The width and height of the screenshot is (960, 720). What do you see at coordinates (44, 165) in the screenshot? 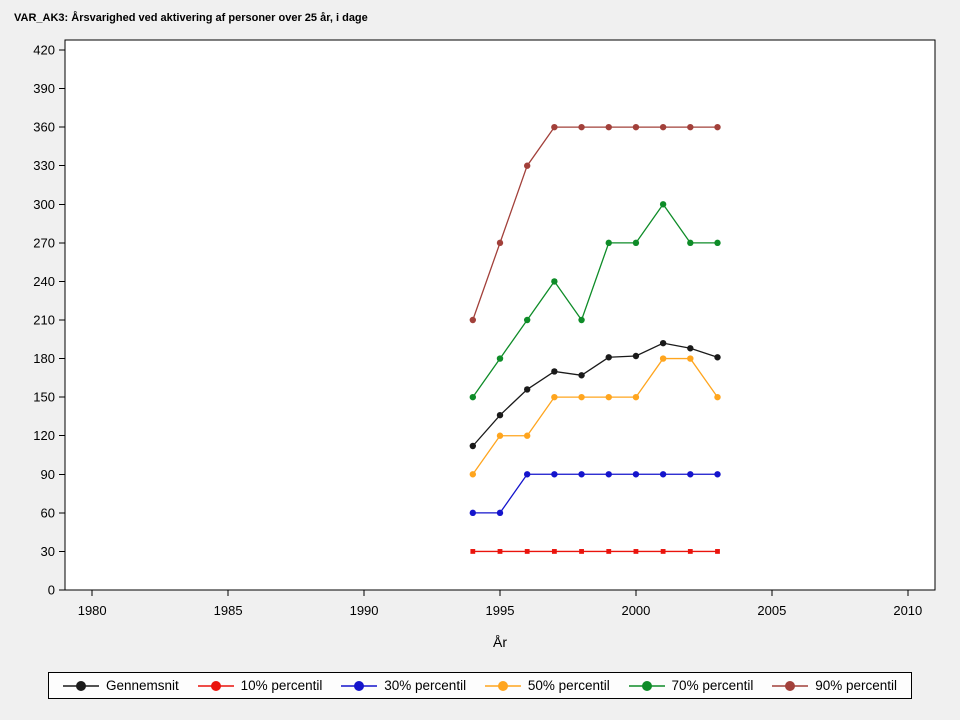
I see `svg-text: 330` at bounding box center [44, 165].